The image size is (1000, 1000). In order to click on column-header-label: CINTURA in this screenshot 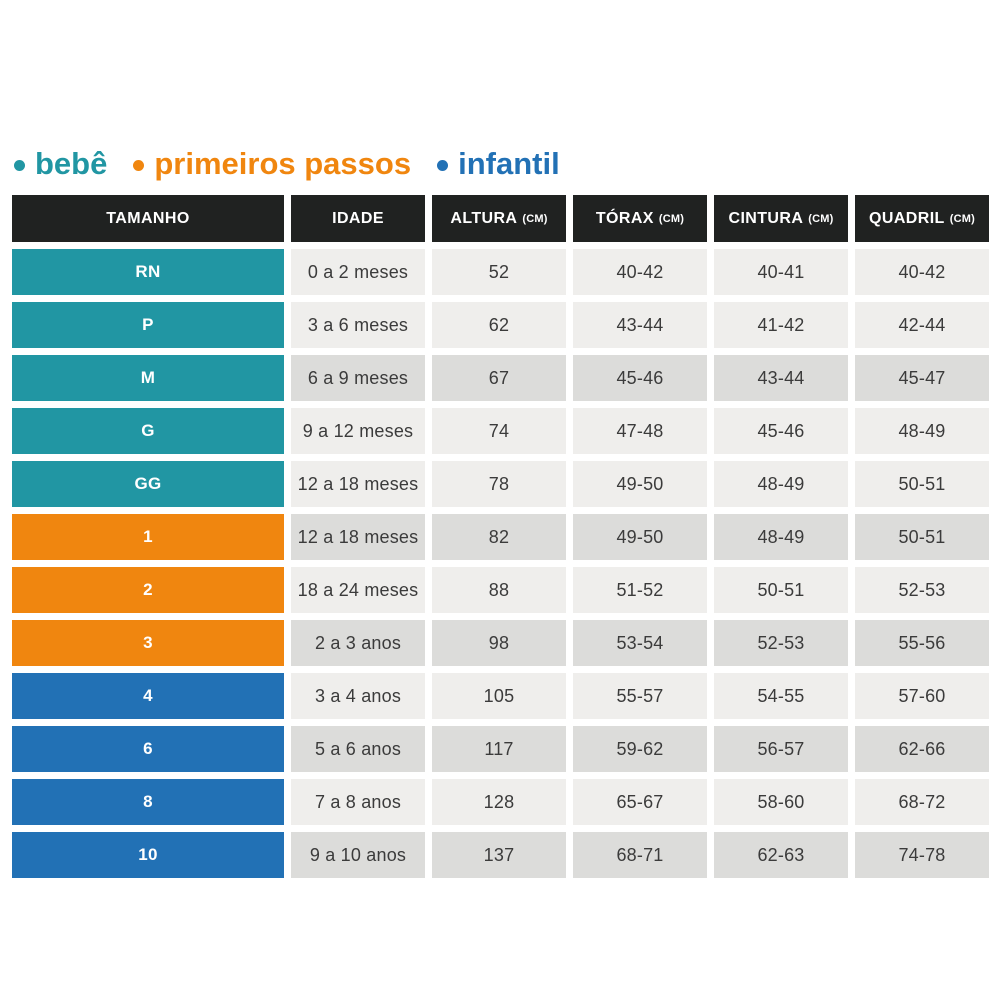, I will do `click(766, 218)`.